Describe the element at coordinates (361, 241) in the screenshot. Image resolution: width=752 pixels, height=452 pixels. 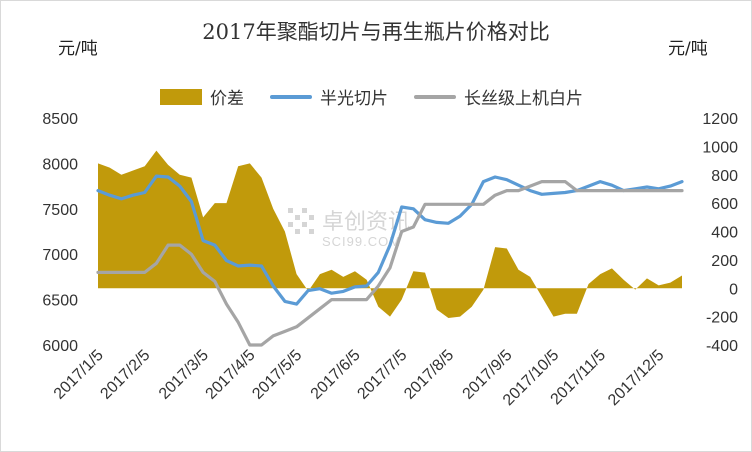
I see `watermark-text-en: SCI99.COM` at that location.